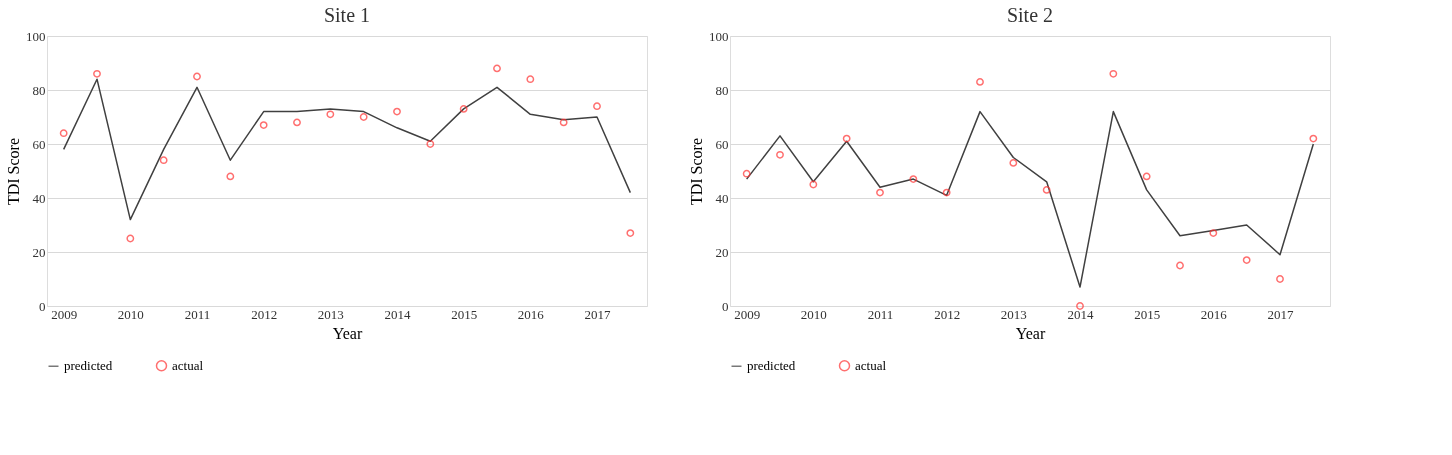 This screenshot has width=1452, height=455. What do you see at coordinates (1030, 15) in the screenshot?
I see `chart-title: Site 2` at bounding box center [1030, 15].